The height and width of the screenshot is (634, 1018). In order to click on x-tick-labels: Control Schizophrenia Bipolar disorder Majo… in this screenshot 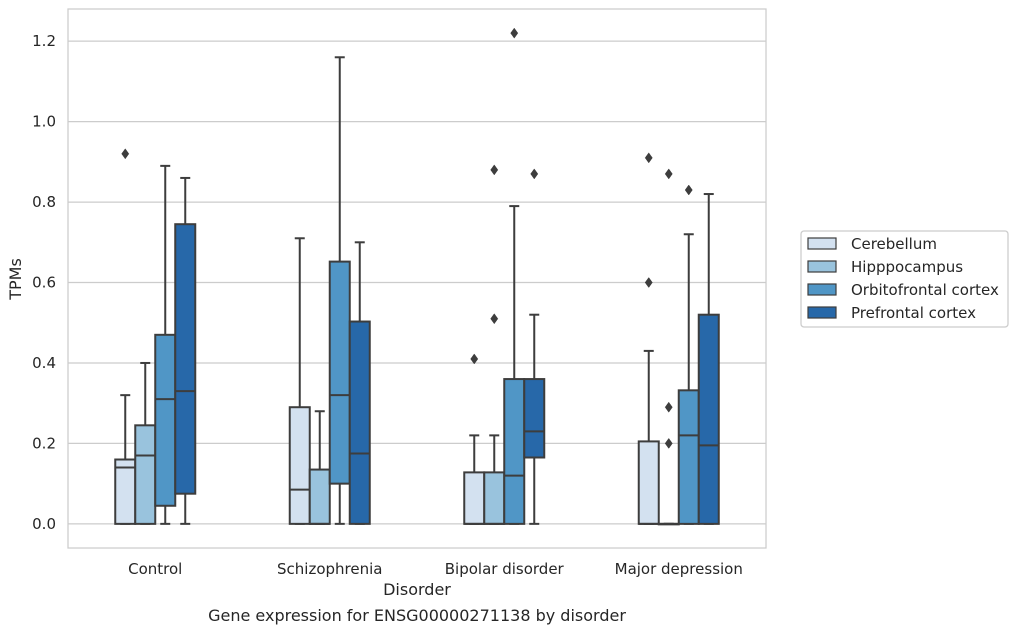, I will do `click(435, 569)`.